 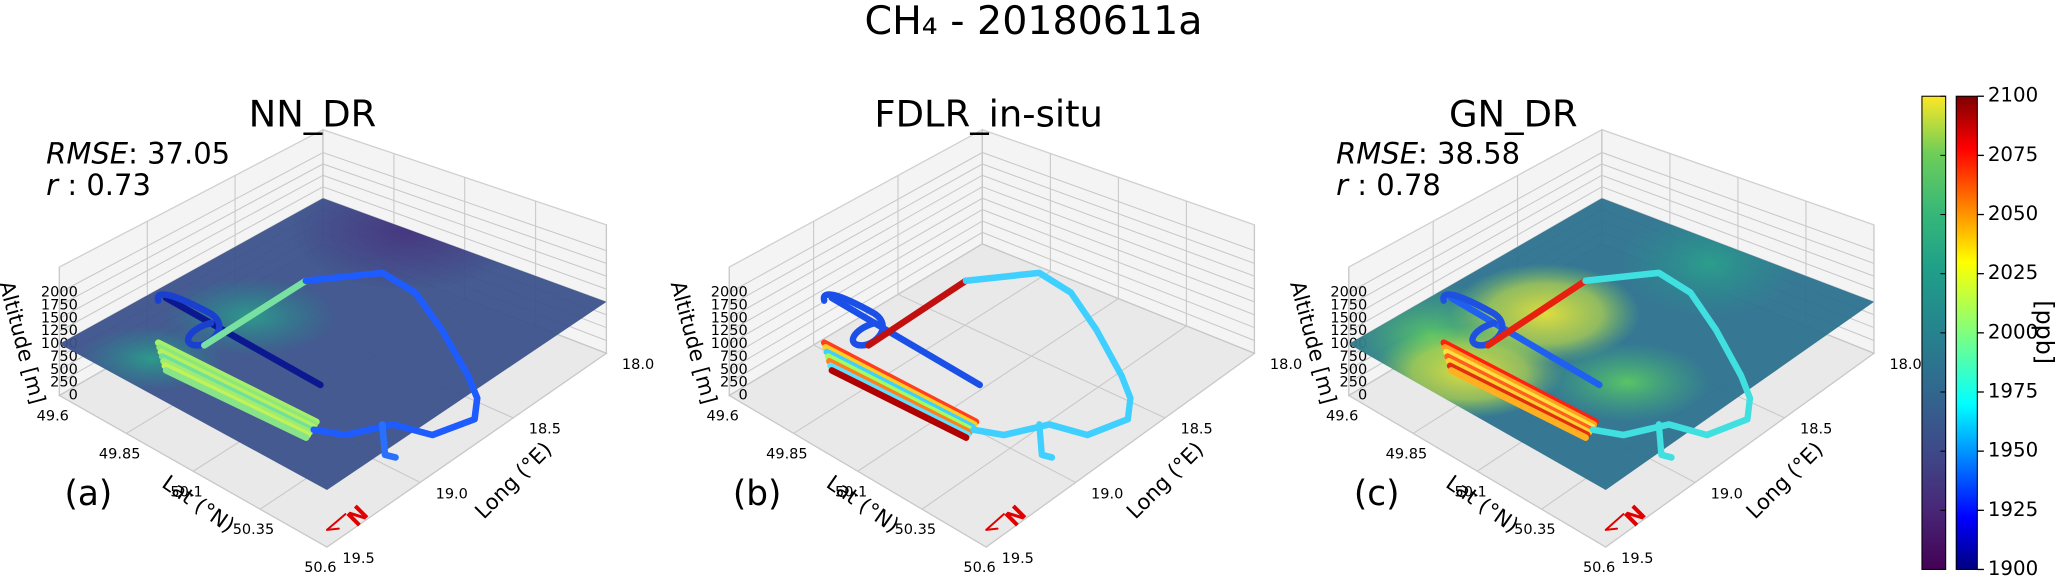 I want to click on metric: RMSE: 37.05, so click(x=138, y=154).